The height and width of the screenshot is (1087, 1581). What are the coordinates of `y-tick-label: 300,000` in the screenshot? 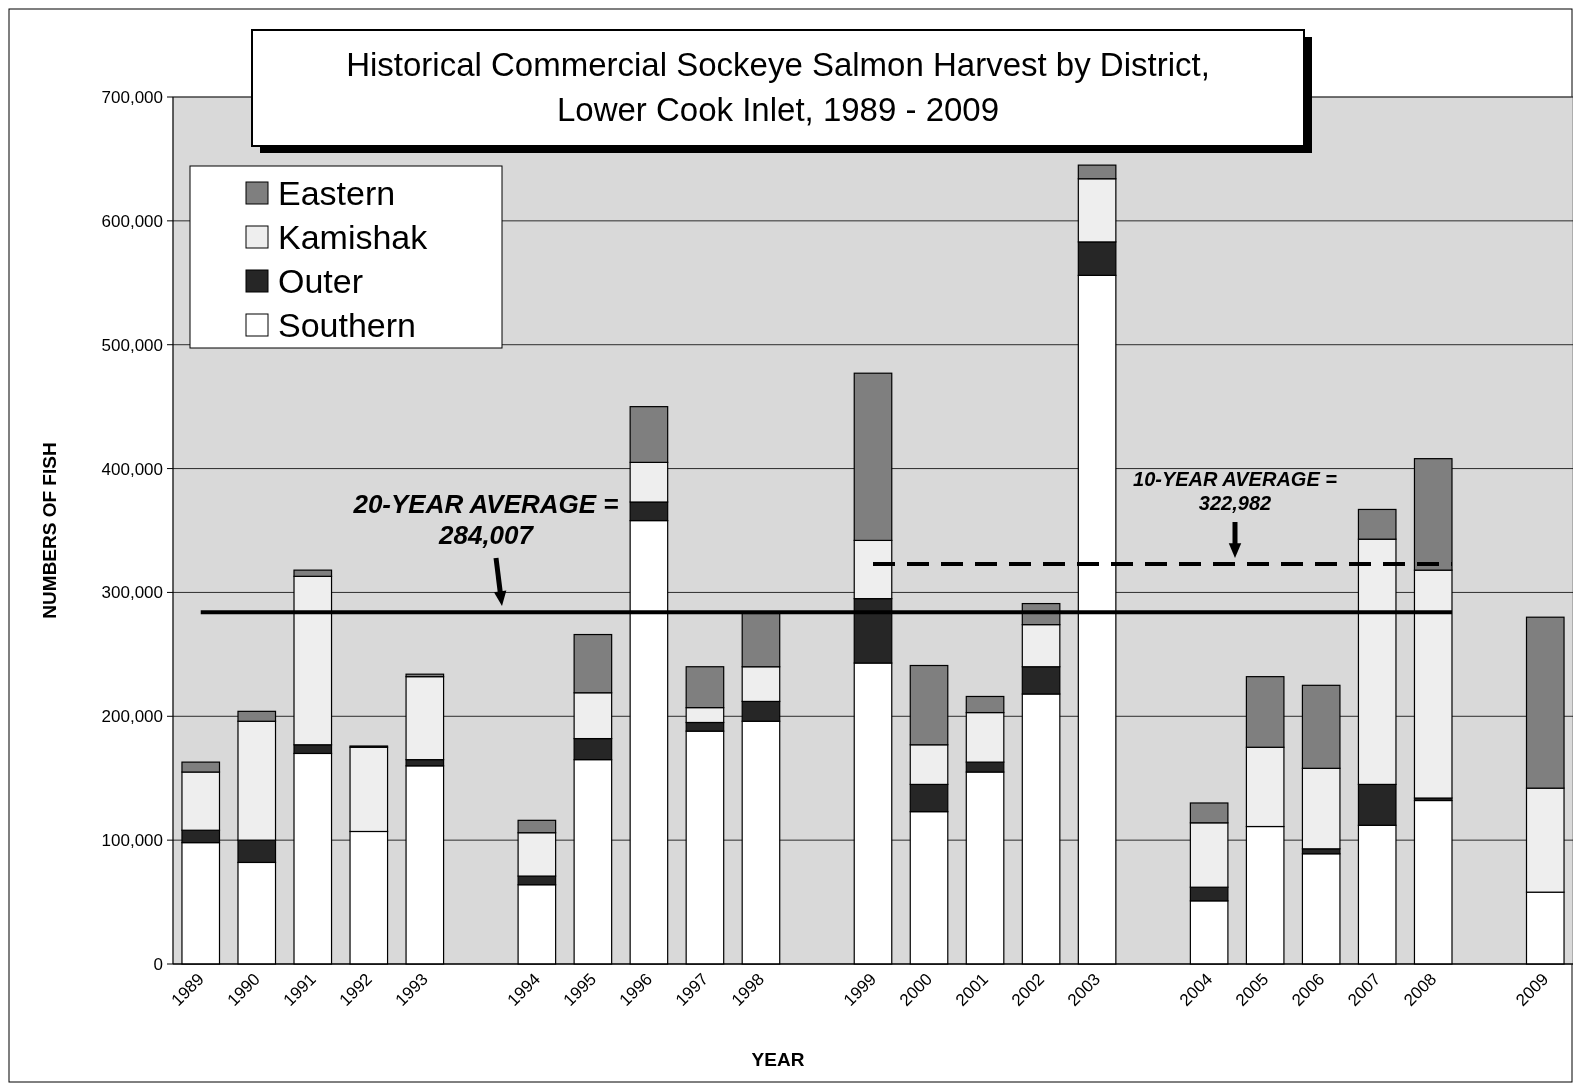 It's located at (132, 593).